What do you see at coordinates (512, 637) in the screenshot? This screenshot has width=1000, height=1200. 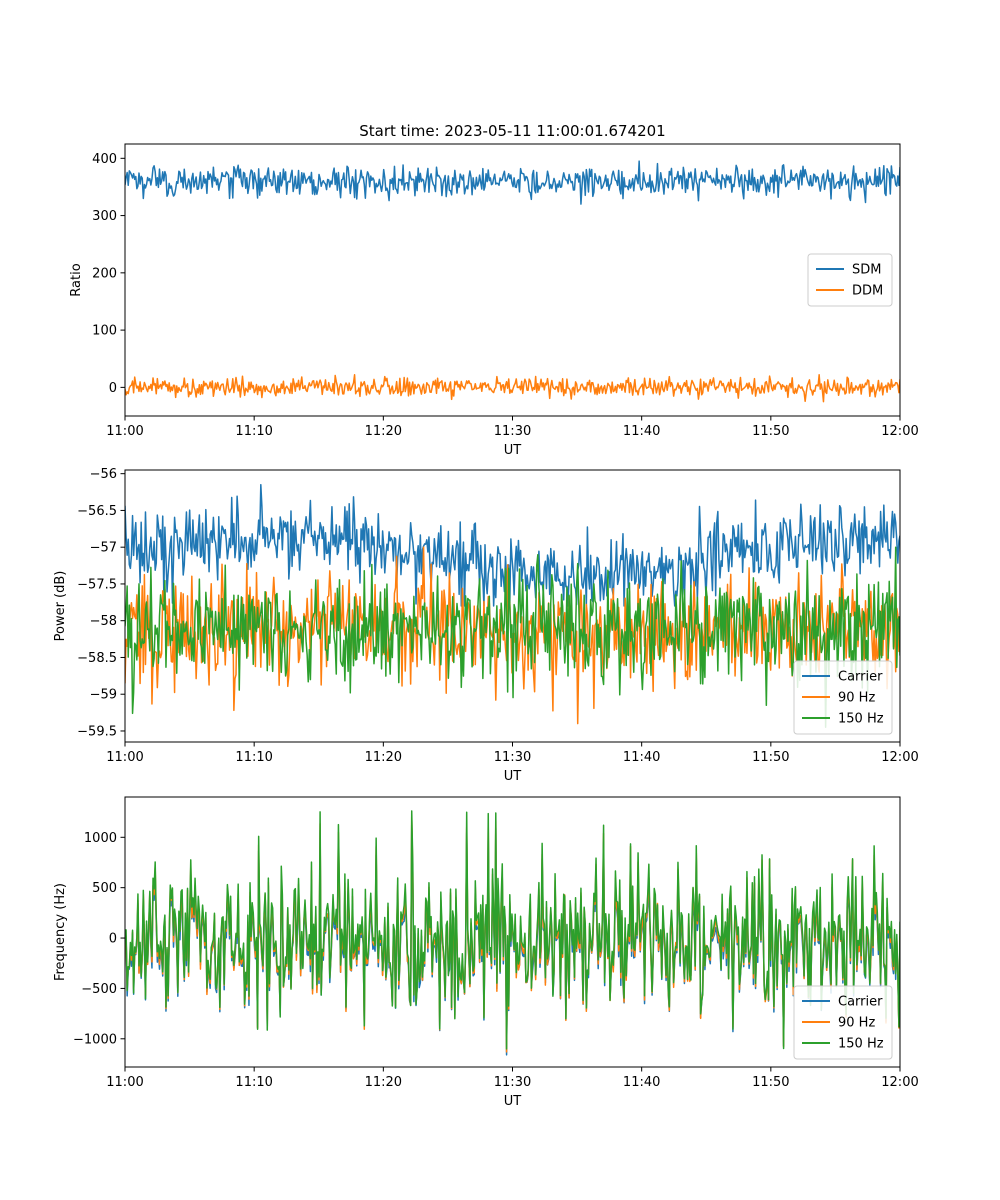 I see `series-line-150-hz` at bounding box center [512, 637].